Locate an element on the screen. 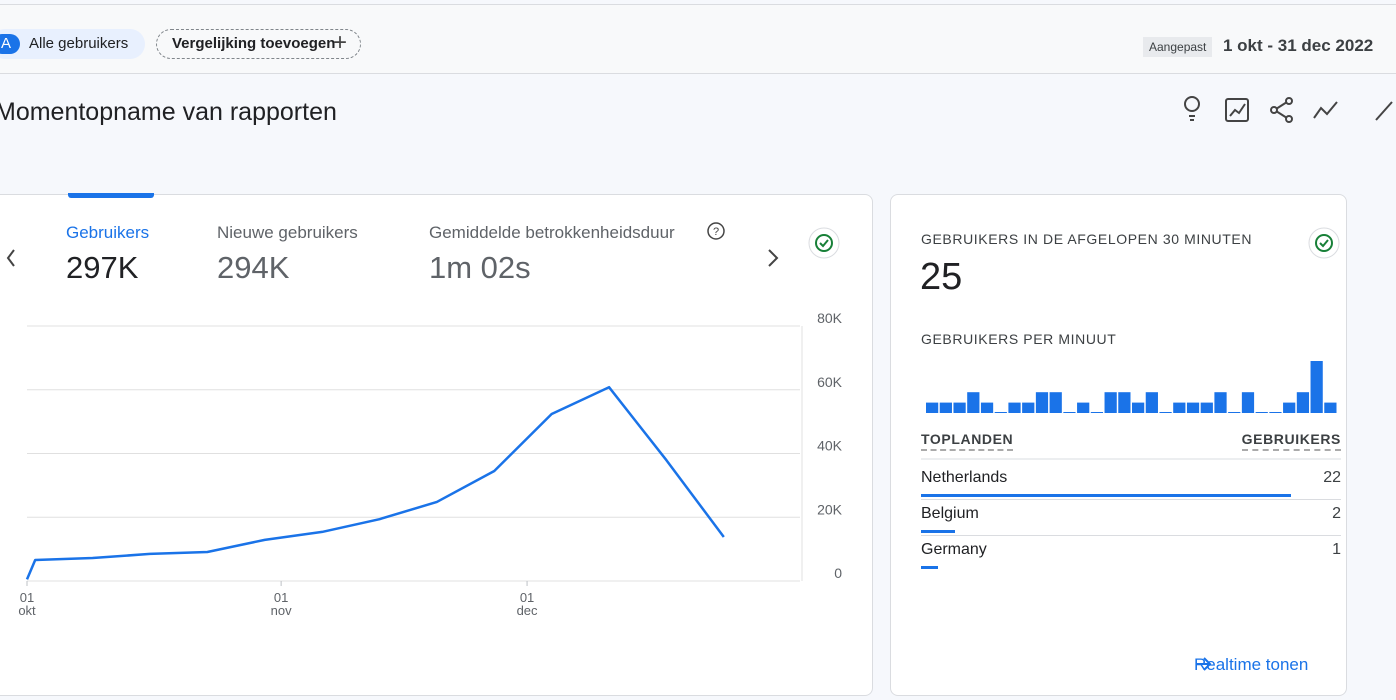 This screenshot has width=1396, height=700. y-tick-label: 0 is located at coordinates (838, 573).